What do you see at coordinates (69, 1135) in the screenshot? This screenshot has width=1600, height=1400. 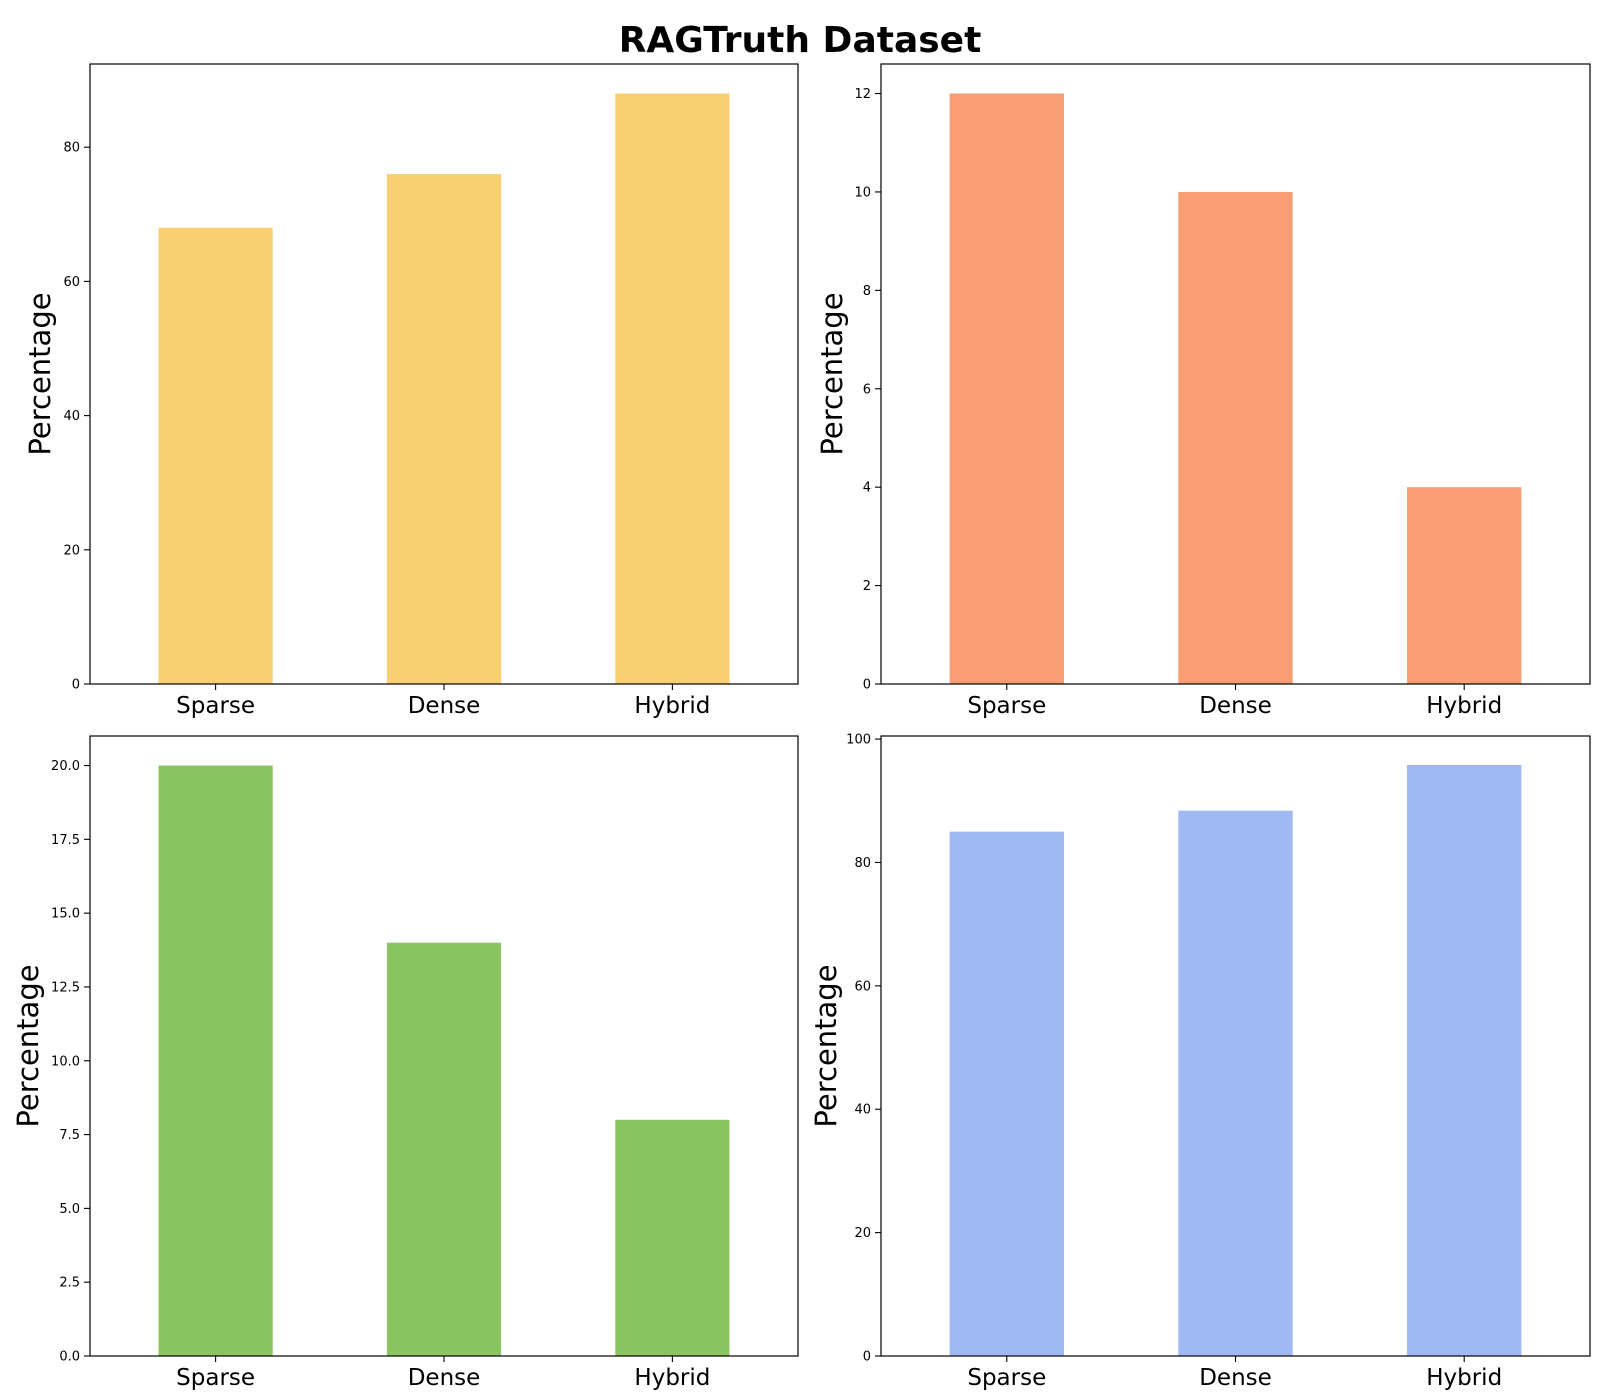 I see `y-tick-label: 7.5` at bounding box center [69, 1135].